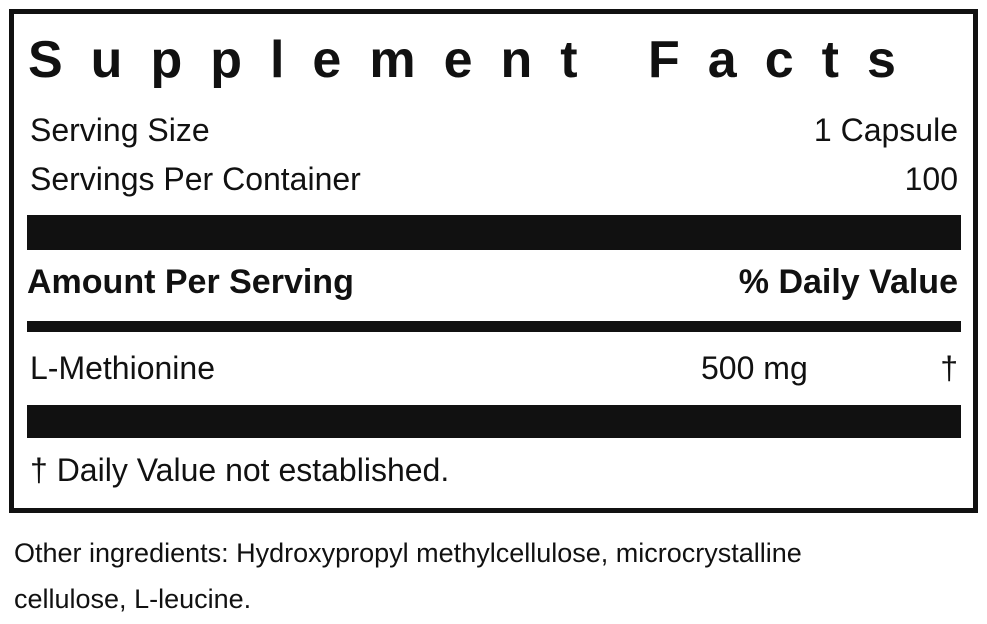 This screenshot has height=624, width=987. What do you see at coordinates (240, 470) in the screenshot?
I see `footnote: † Daily Value not established.` at bounding box center [240, 470].